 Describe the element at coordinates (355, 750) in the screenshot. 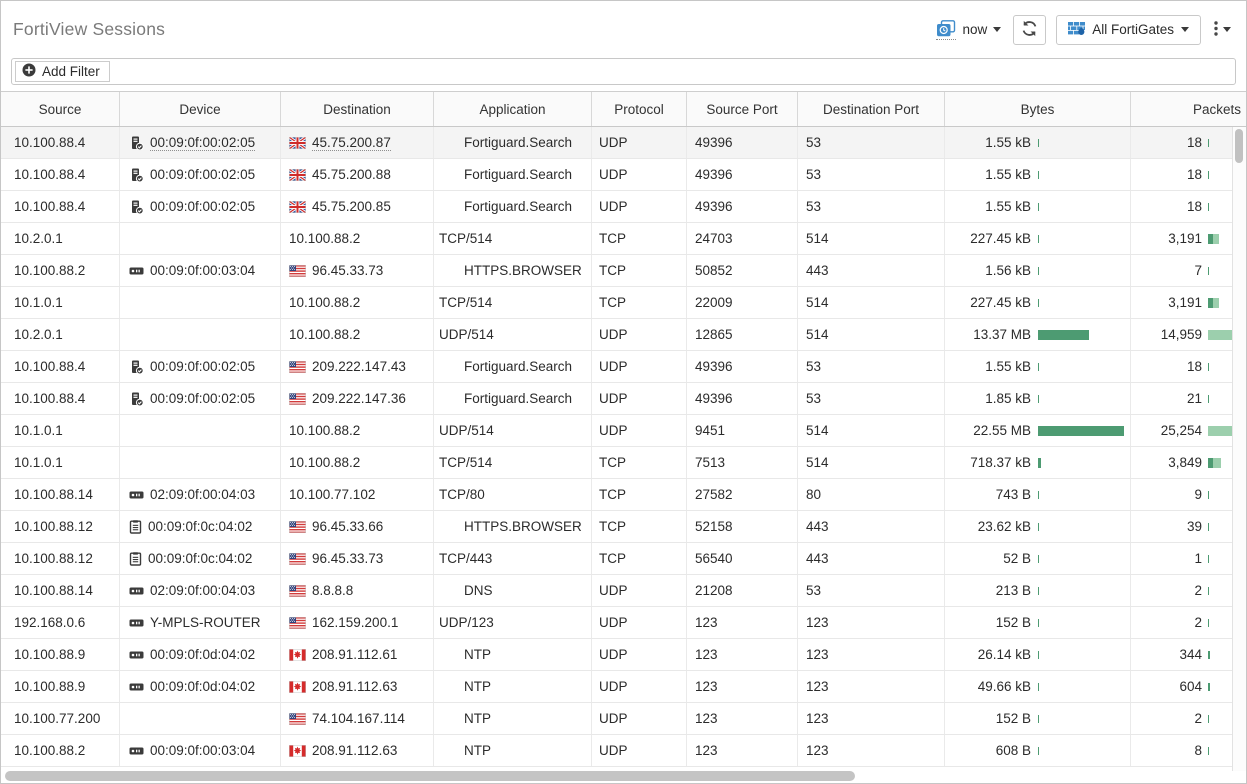

I see `destination-ip: 208.91.112.63` at that location.